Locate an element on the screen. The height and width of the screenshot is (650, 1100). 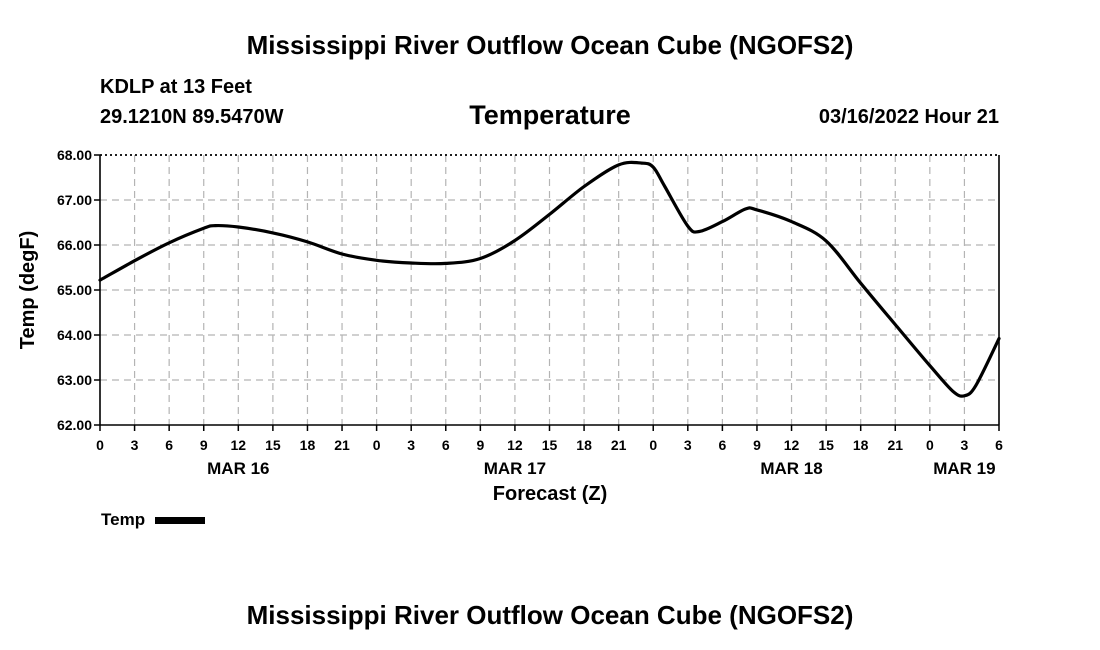
y-tick-label: 65.00 is located at coordinates (74, 290).